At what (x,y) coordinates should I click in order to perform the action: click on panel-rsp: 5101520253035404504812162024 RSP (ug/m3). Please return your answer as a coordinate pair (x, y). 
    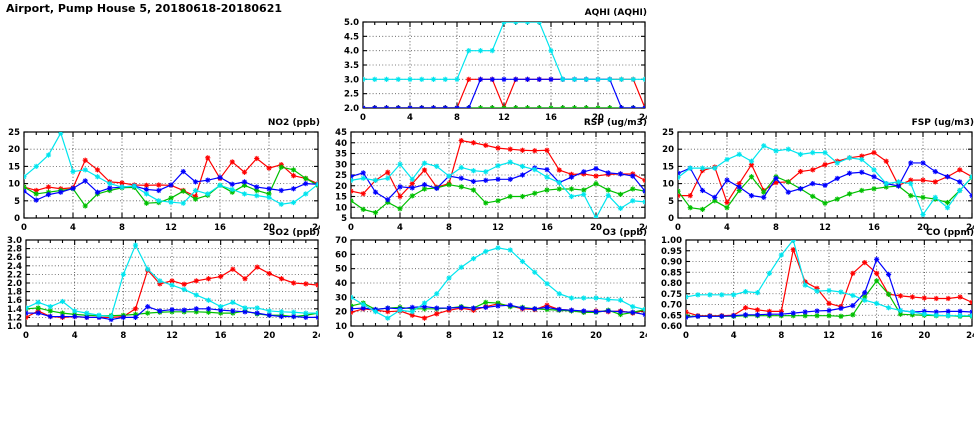
    Looking at the image, I should click on (487, 174).